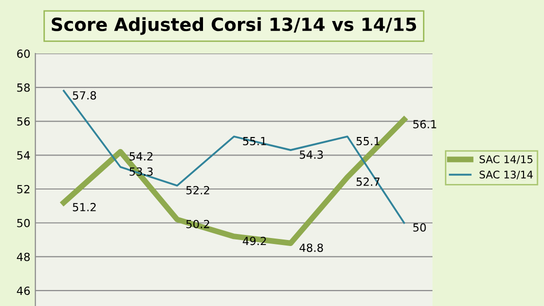 This screenshot has width=544, height=306. What do you see at coordinates (506, 159) in the screenshot?
I see `legend-label: SAC 14/15` at bounding box center [506, 159].